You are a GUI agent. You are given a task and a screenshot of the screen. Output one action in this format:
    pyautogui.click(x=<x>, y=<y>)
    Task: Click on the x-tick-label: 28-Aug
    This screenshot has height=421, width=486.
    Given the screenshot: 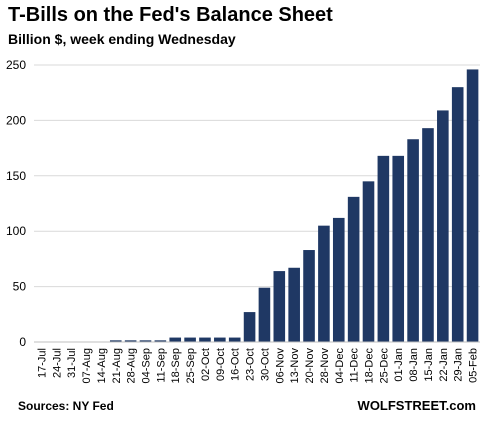 What is the action you would take?
    pyautogui.click(x=132, y=365)
    